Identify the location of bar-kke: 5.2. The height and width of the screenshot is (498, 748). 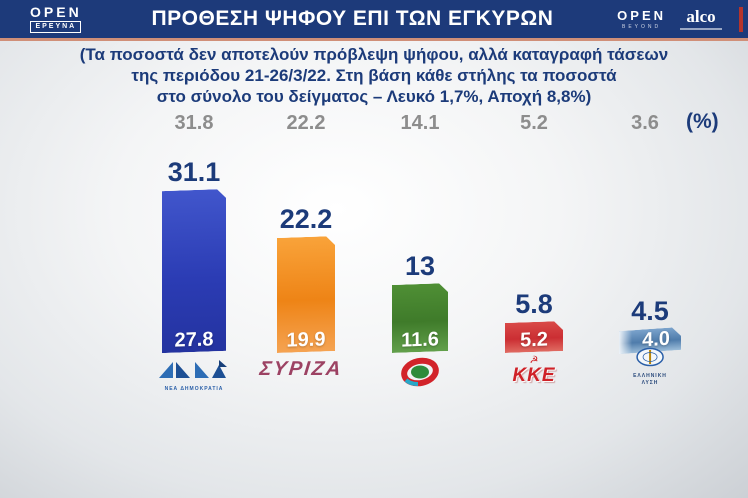
(534, 337).